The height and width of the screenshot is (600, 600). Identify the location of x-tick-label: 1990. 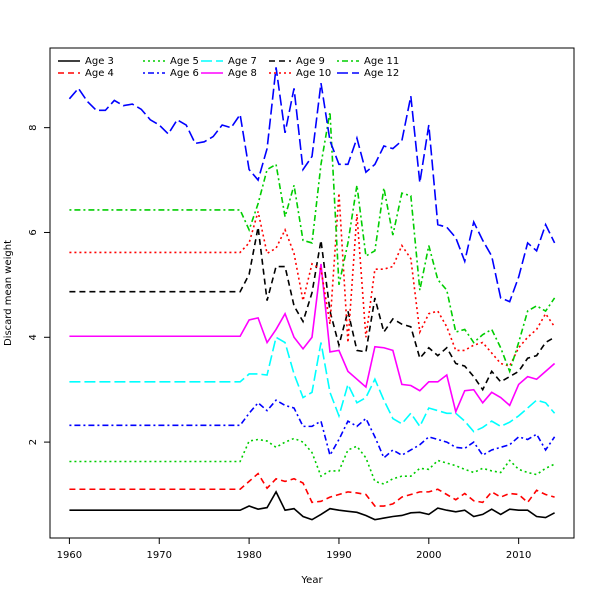
(338, 555).